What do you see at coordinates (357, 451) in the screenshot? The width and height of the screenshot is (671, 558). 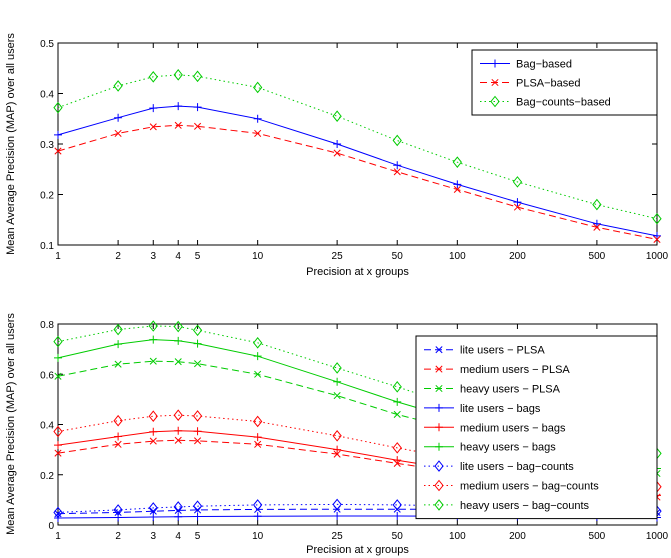 I see `series-line` at bounding box center [357, 451].